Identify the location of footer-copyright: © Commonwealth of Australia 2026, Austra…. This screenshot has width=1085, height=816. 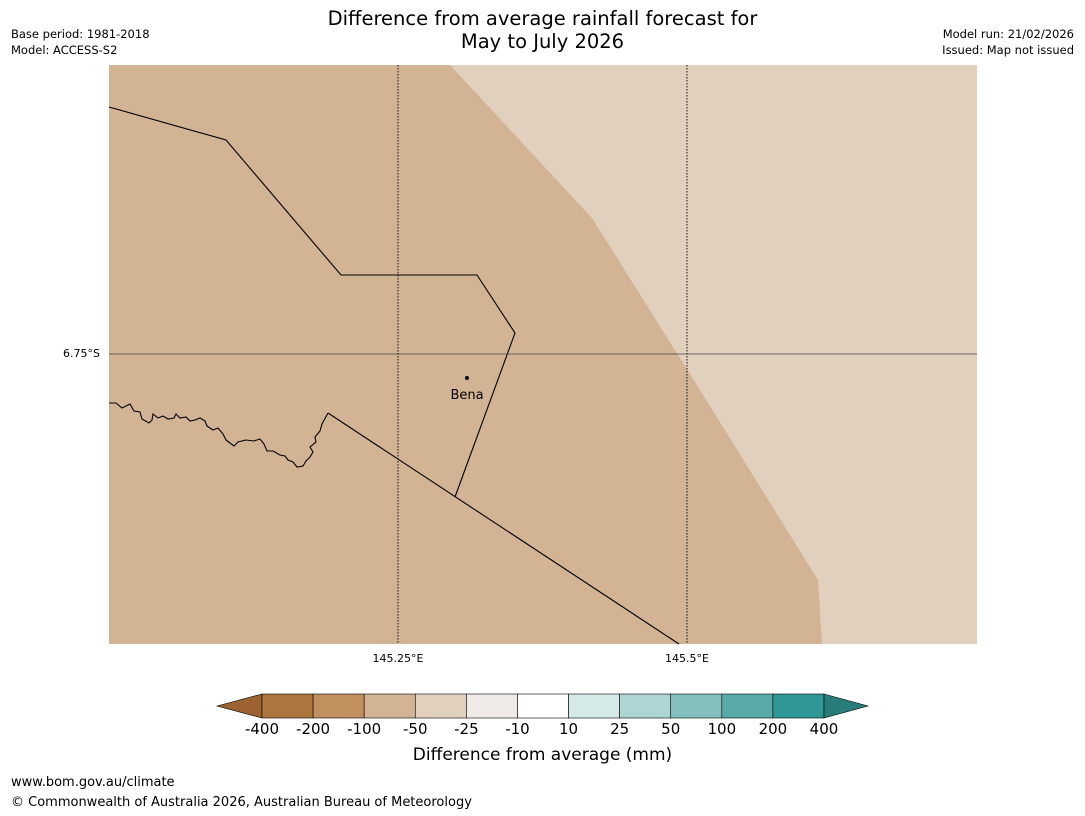
(241, 802).